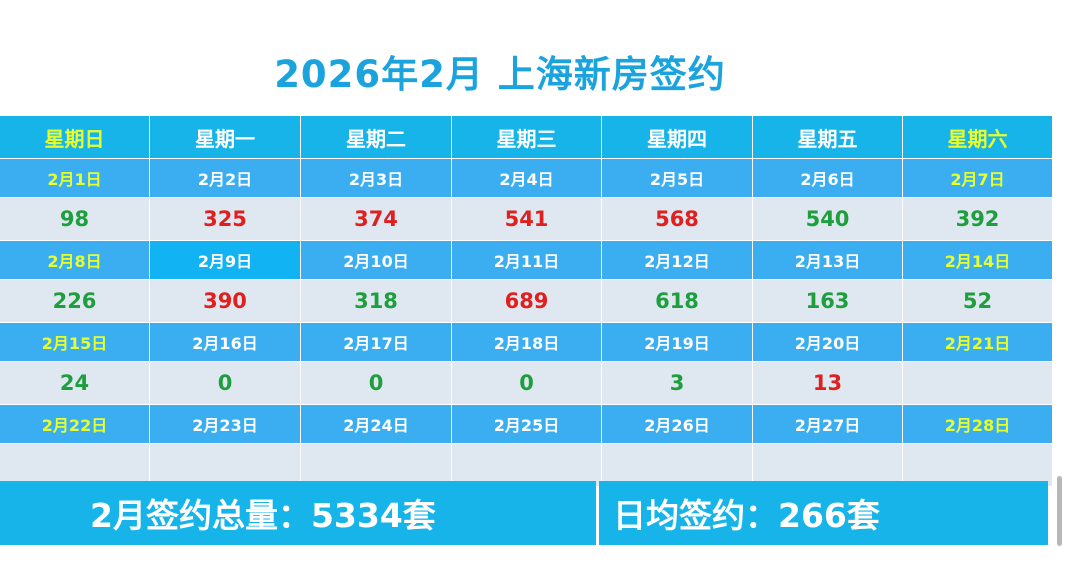 The width and height of the screenshot is (1080, 563). What do you see at coordinates (225, 301) in the screenshot?
I see `signing-count-cell: 390` at bounding box center [225, 301].